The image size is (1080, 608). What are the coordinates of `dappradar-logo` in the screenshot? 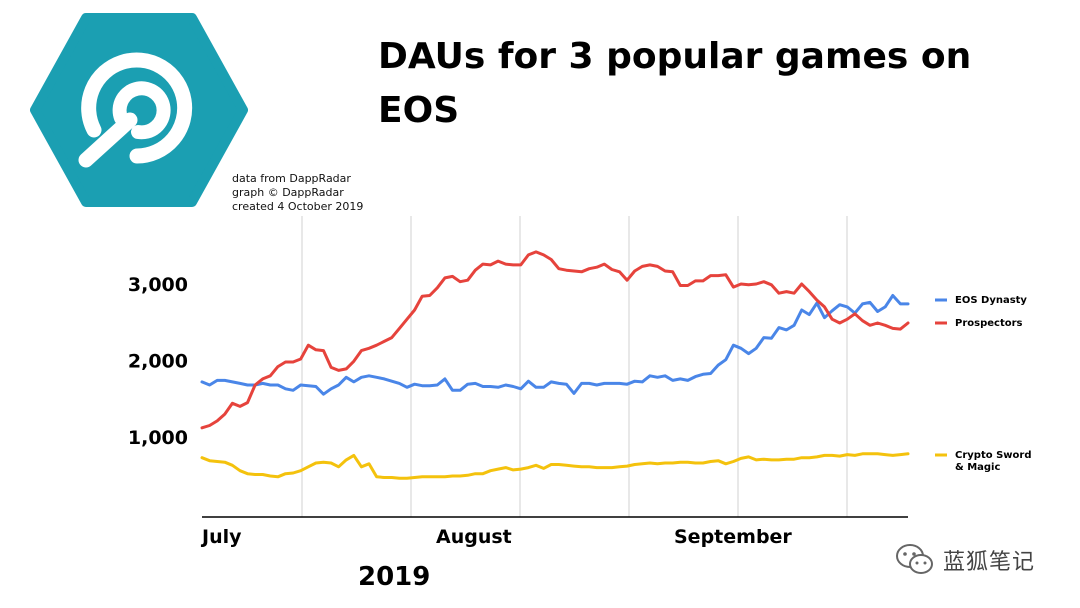 It's located at (139, 110).